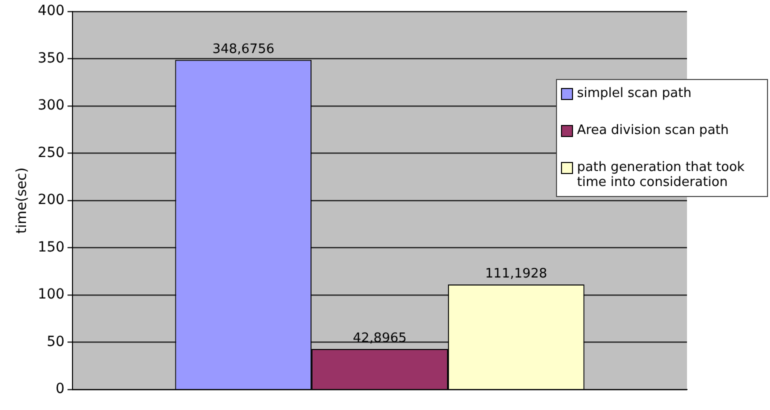 The image size is (770, 410). What do you see at coordinates (51, 11) in the screenshot?
I see `y-tick-label: 400` at bounding box center [51, 11].